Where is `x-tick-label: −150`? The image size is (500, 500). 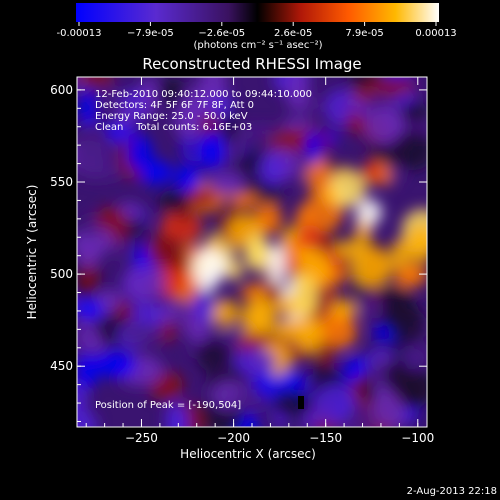
x-tick-label: −150 is located at coordinates (325, 438).